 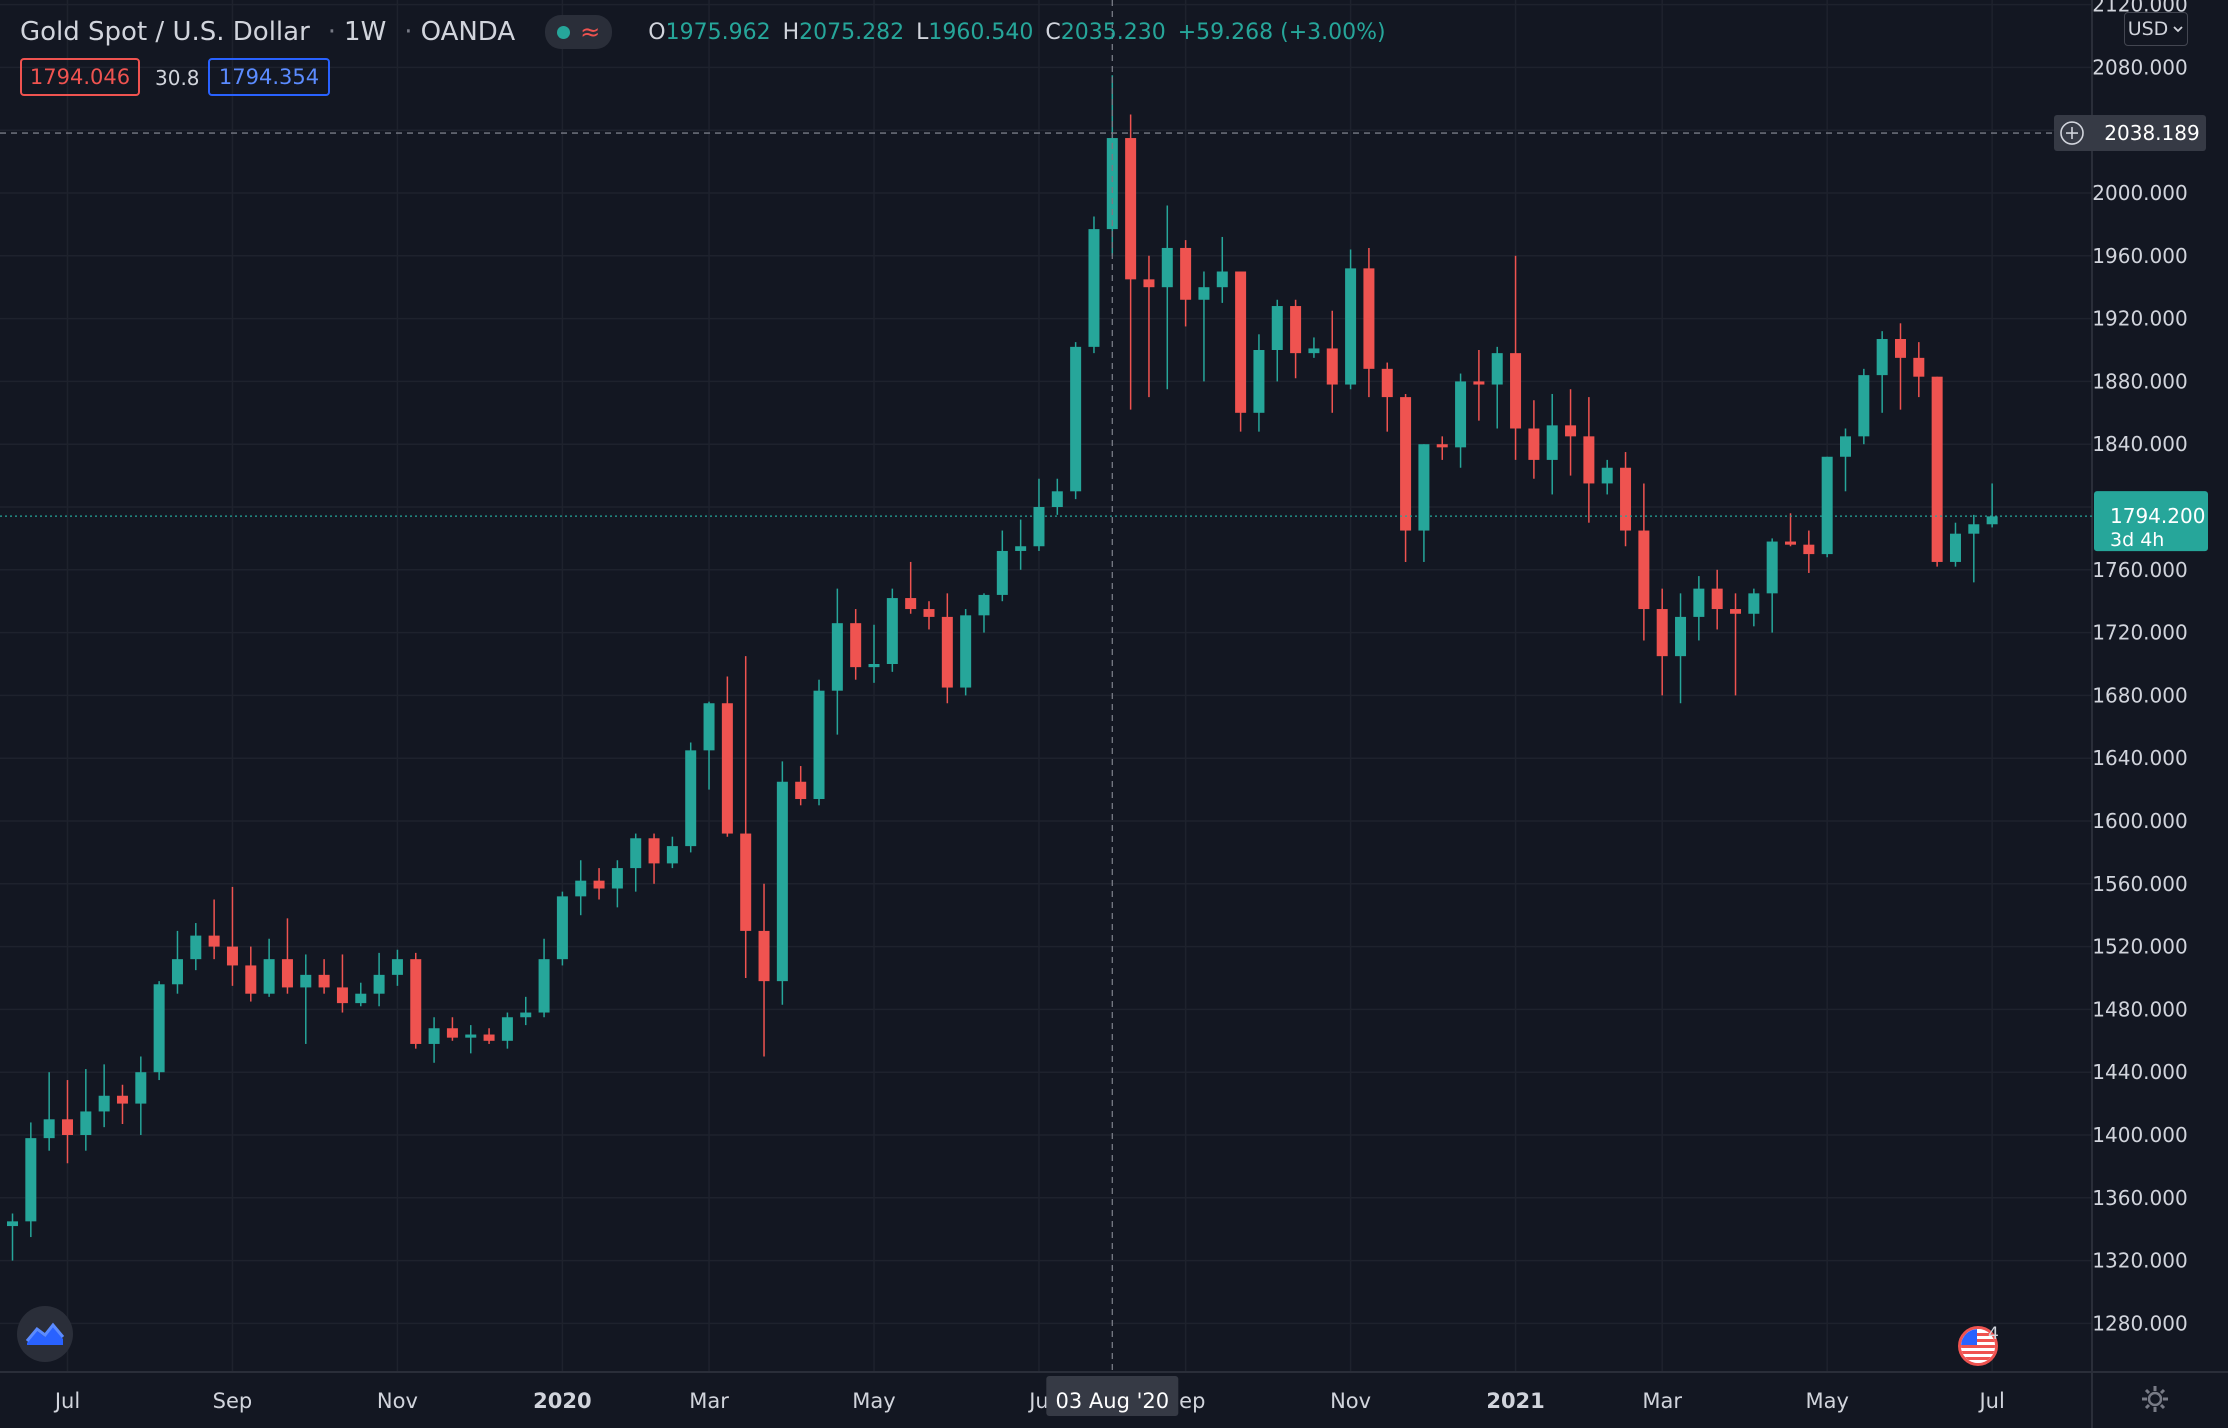 I want to click on price-tick-label: 1440.000, so click(x=2139, y=1072).